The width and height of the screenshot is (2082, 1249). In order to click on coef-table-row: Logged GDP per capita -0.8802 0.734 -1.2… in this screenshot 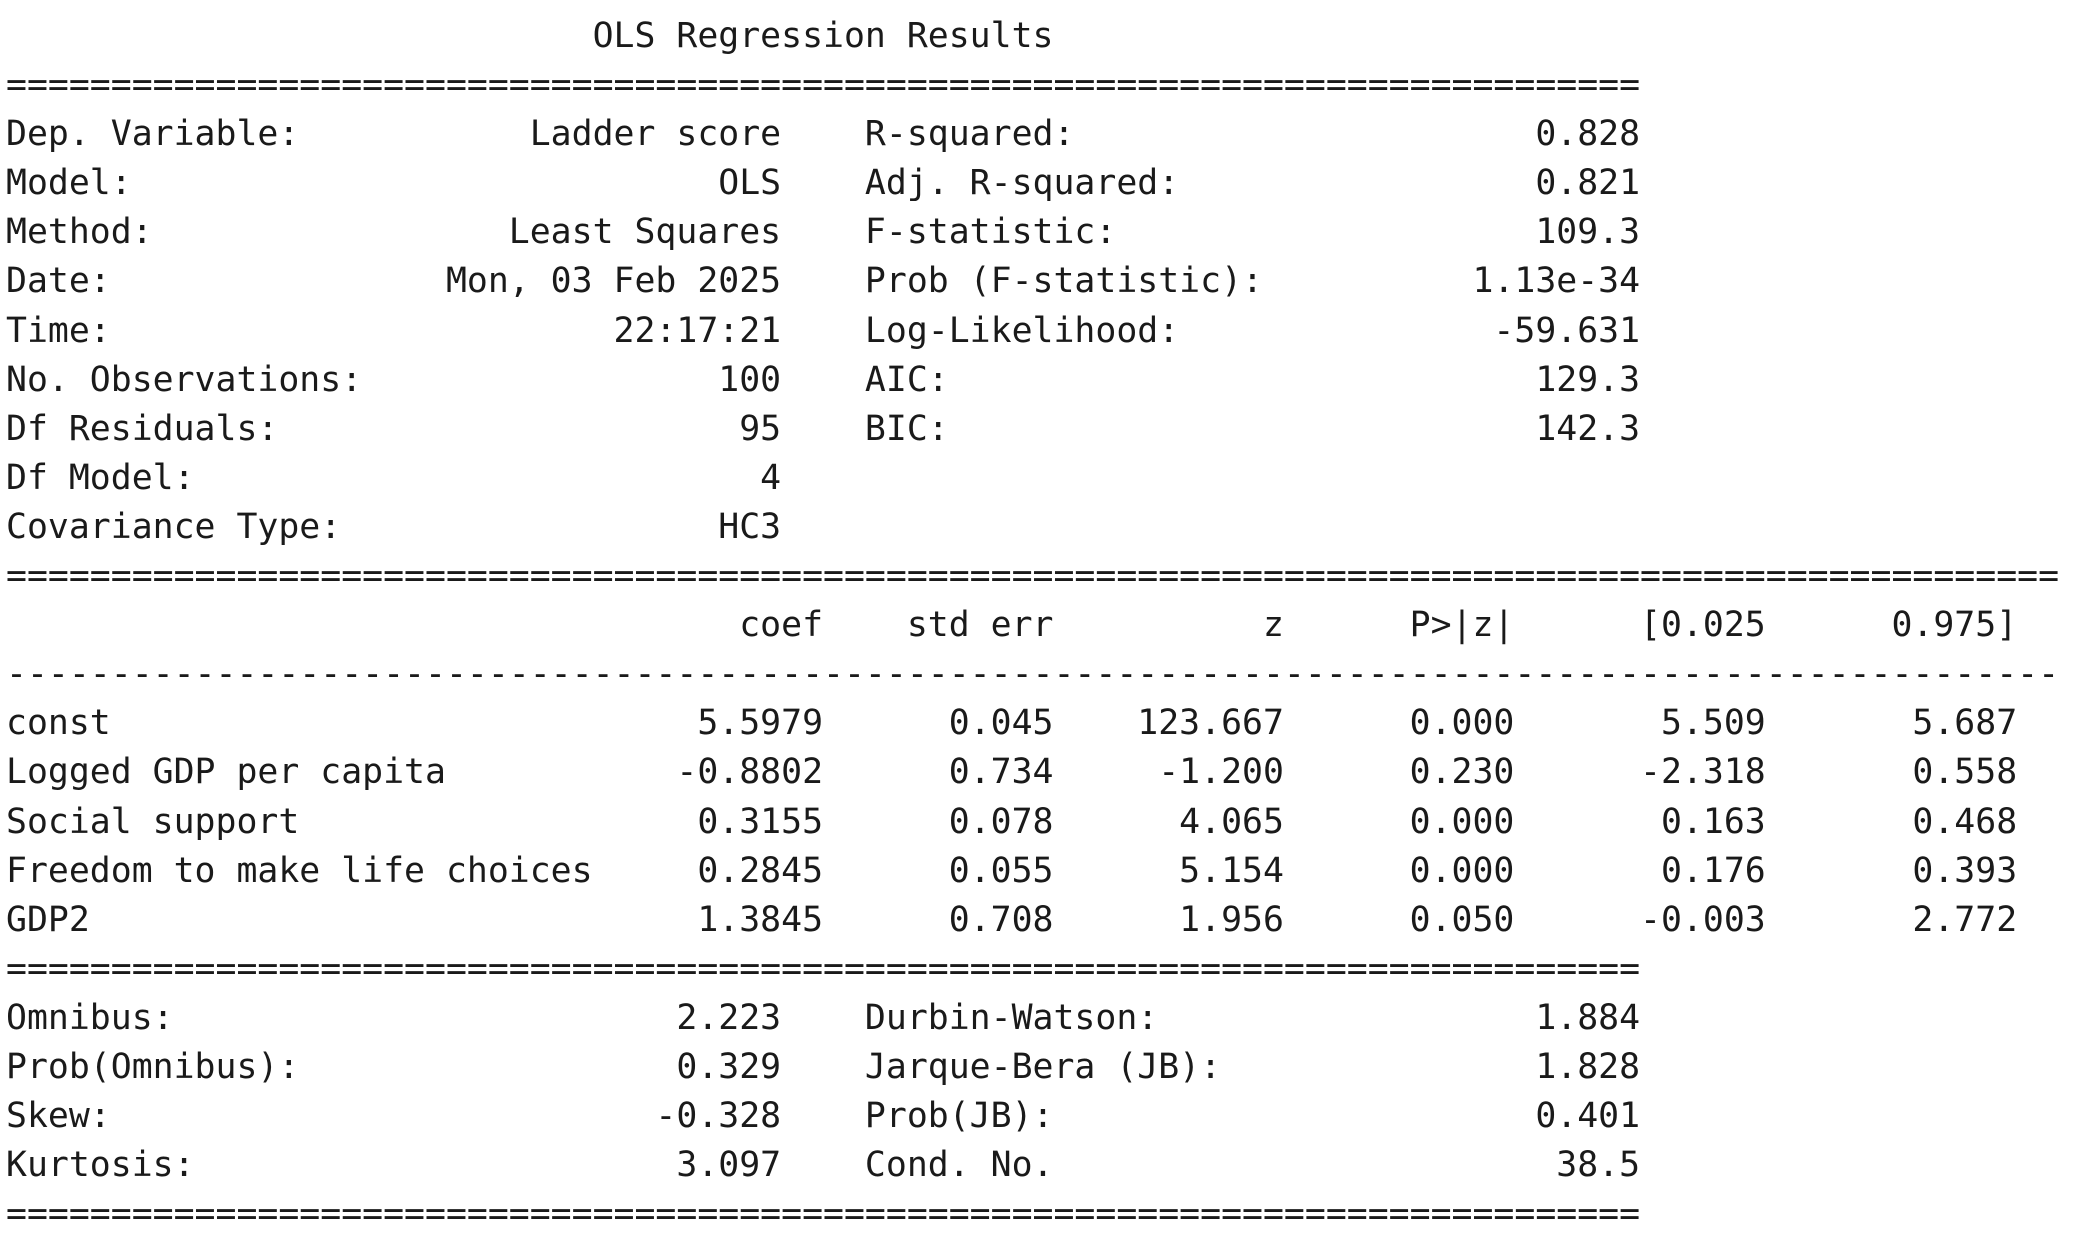, I will do `click(1012, 772)`.